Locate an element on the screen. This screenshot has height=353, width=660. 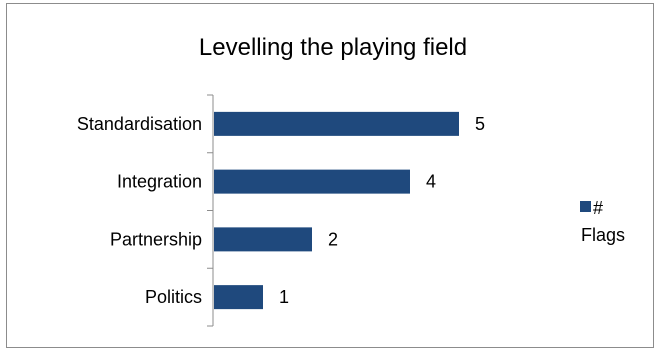
data-label: 4 is located at coordinates (431, 182).